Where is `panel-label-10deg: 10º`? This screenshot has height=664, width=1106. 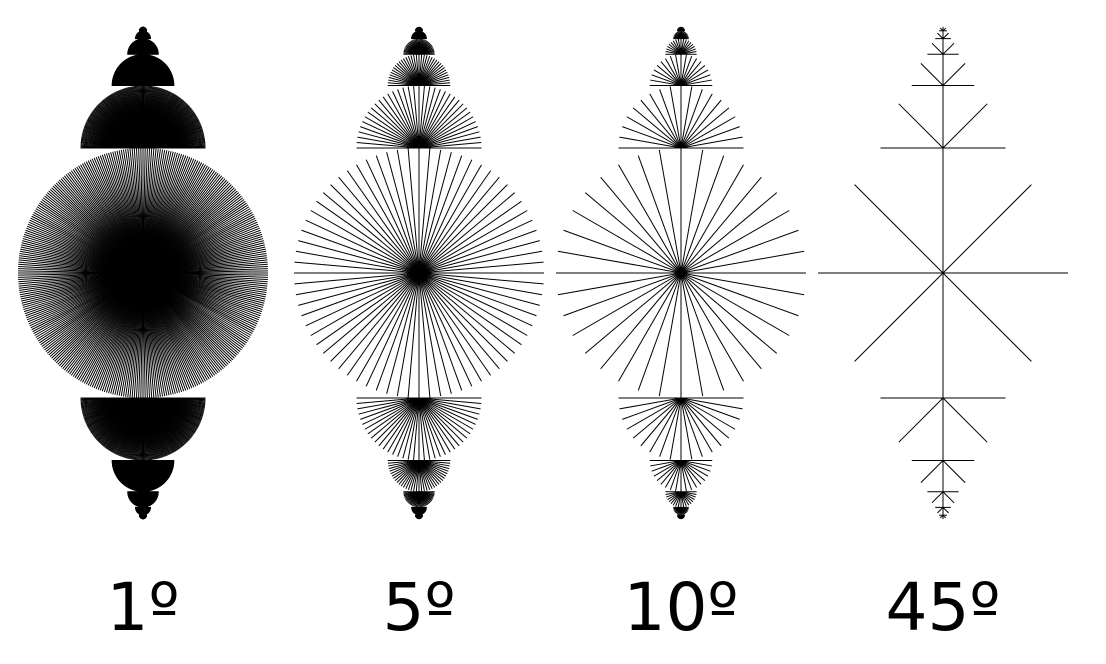 panel-label-10deg: 10º is located at coordinates (681, 607).